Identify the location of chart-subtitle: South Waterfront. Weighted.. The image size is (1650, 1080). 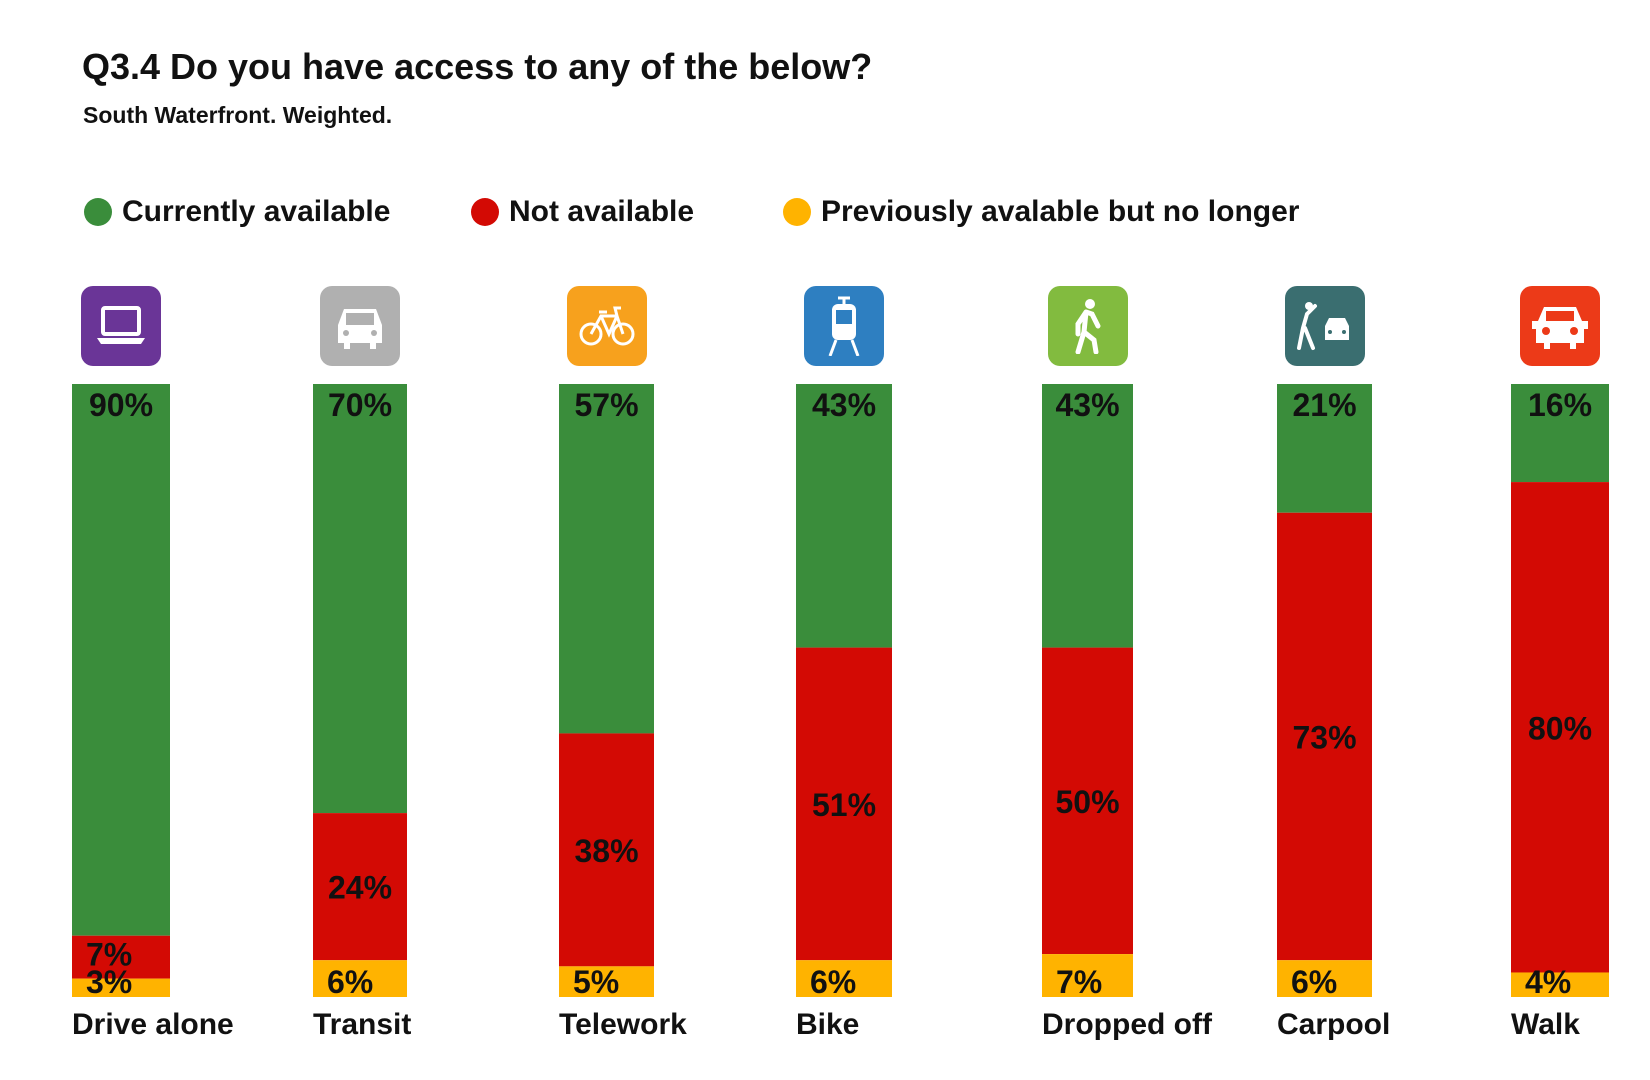
(238, 115).